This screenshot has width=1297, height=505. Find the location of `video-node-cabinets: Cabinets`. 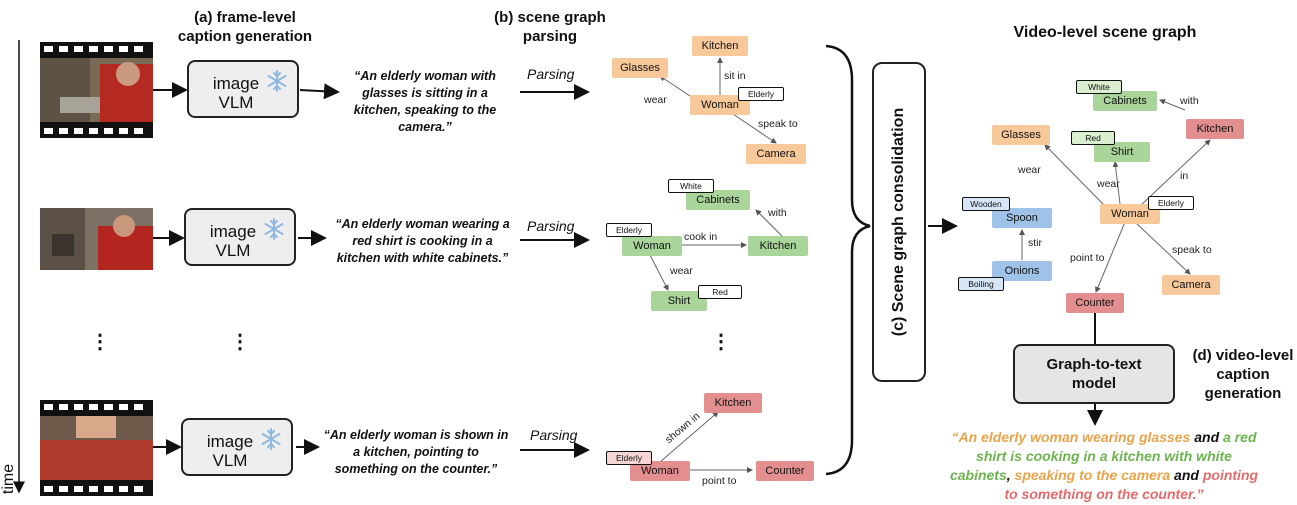

video-node-cabinets: Cabinets is located at coordinates (1125, 101).